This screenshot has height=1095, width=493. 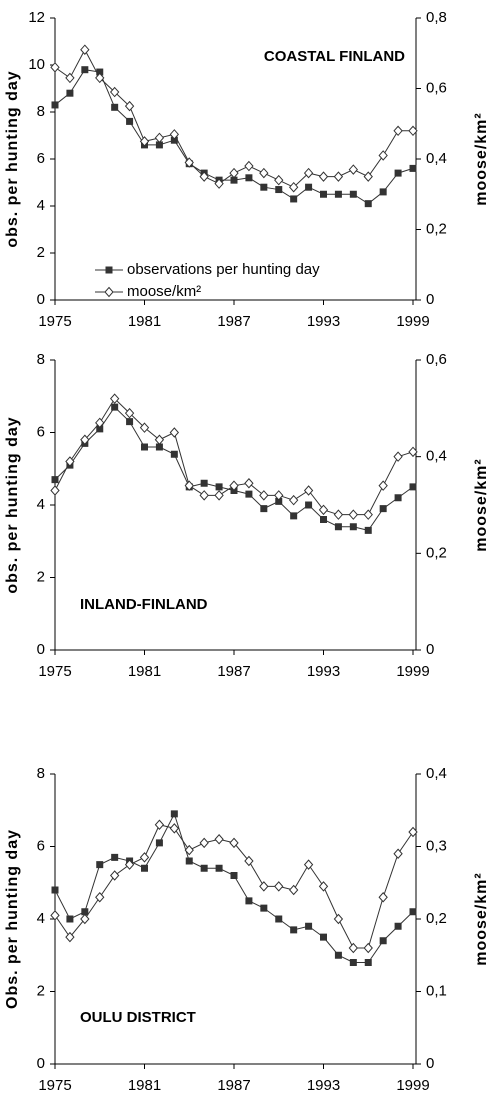 What do you see at coordinates (144, 321) in the screenshot?
I see `x-tick-label: 1981` at bounding box center [144, 321].